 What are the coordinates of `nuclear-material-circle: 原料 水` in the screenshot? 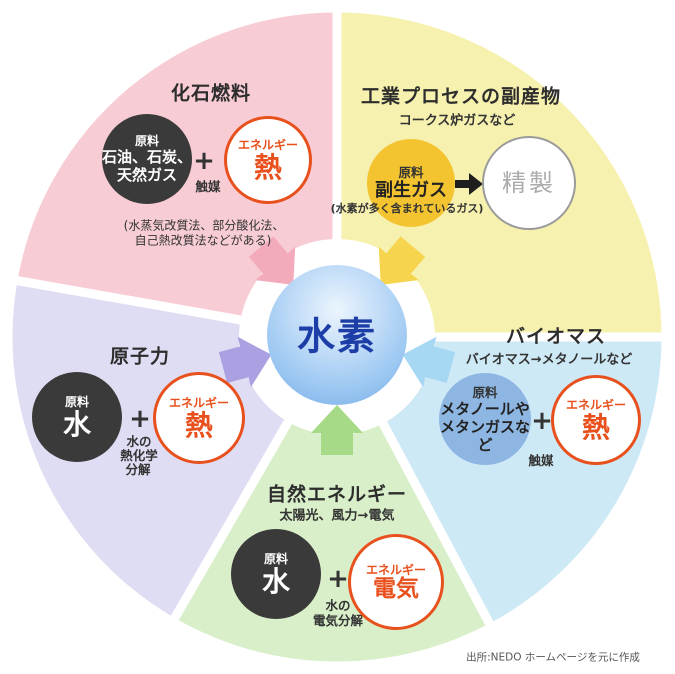 It's located at (77, 417).